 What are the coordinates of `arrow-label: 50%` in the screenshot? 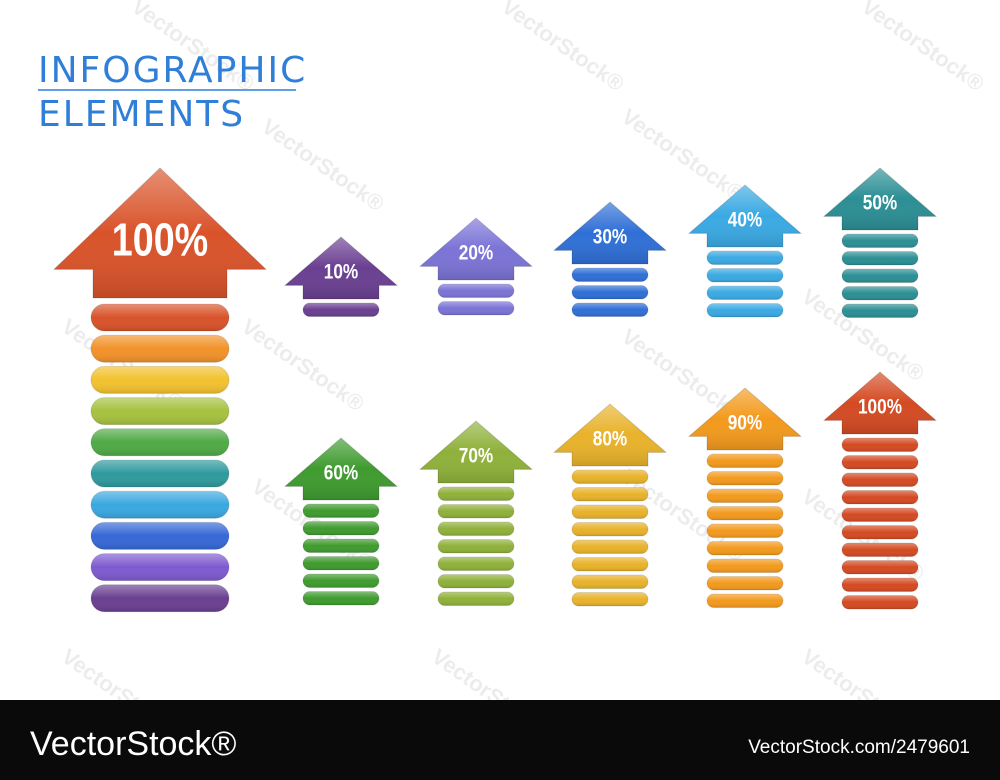 It's located at (880, 203).